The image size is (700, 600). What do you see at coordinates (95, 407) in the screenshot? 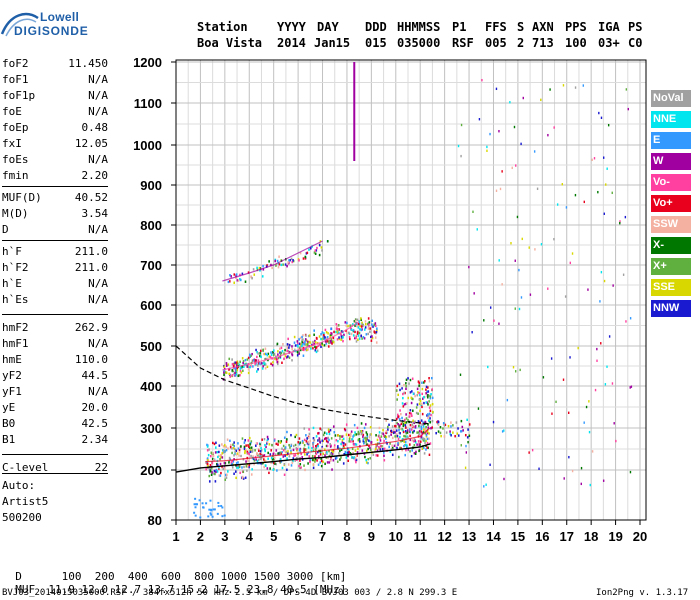
I see `param-value: 20.0` at bounding box center [95, 407].